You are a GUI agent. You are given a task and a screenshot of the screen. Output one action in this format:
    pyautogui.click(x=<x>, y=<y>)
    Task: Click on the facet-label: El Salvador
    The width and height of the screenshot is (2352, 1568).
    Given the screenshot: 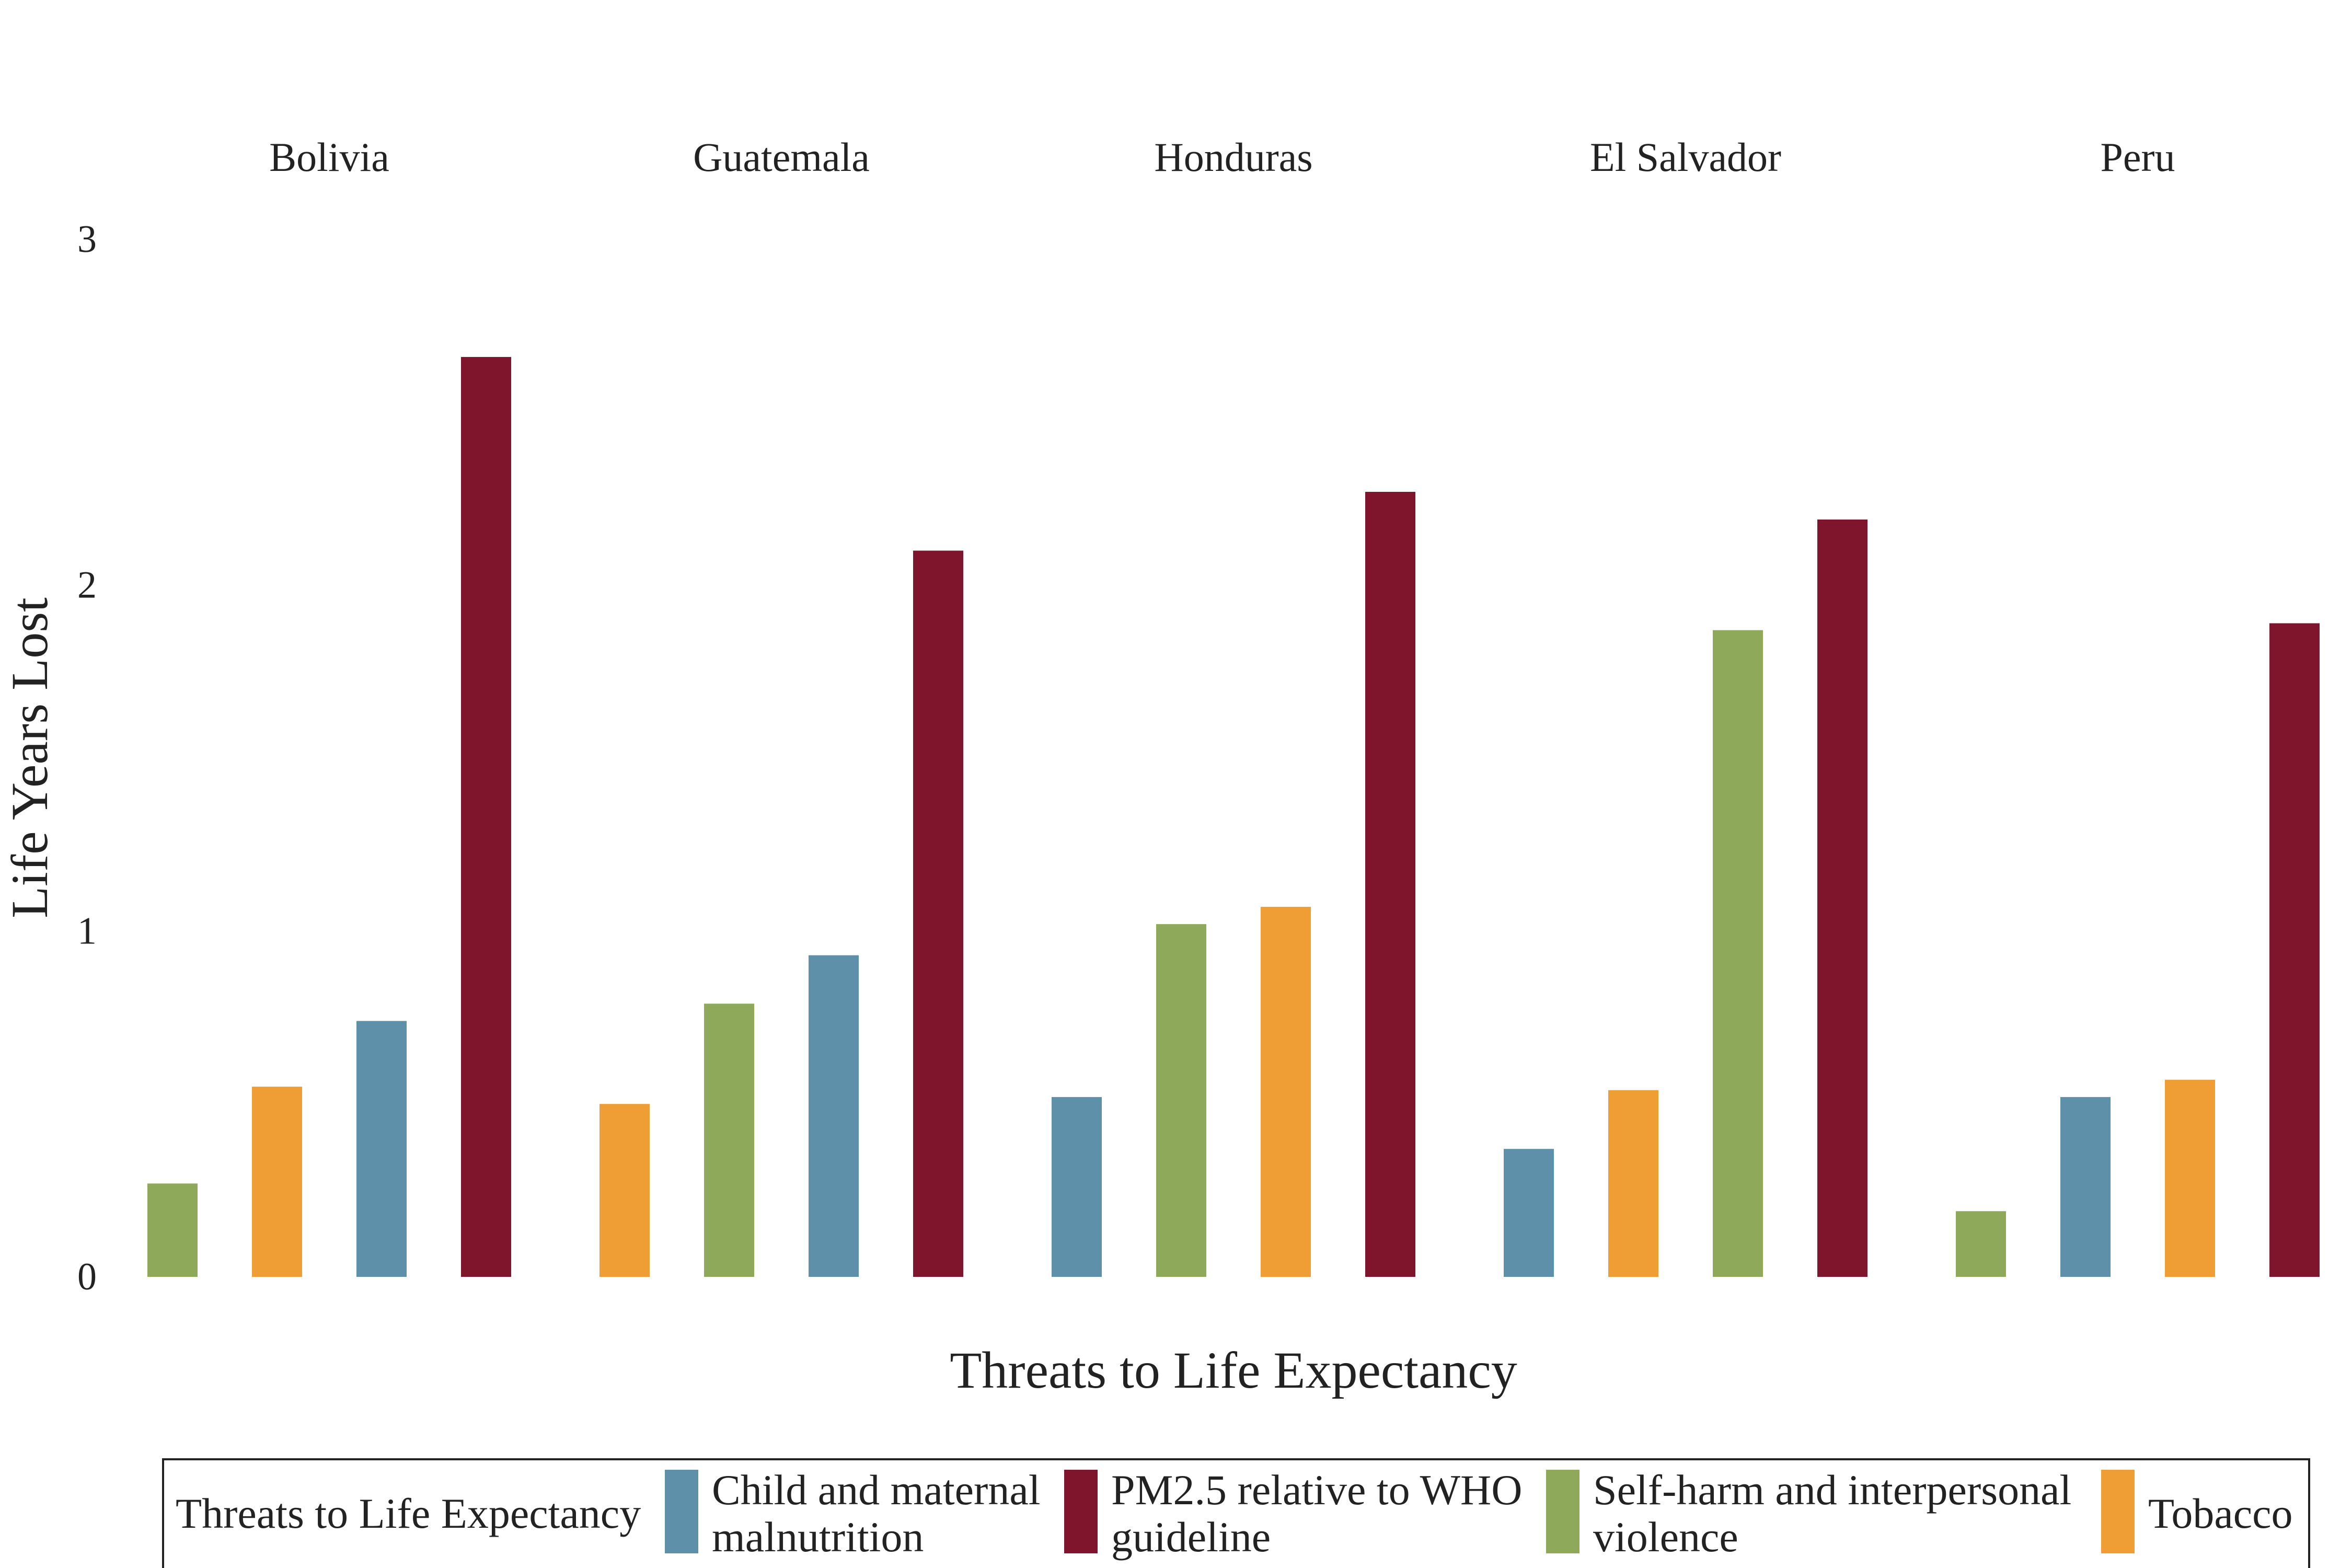 What is the action you would take?
    pyautogui.click(x=1685, y=157)
    